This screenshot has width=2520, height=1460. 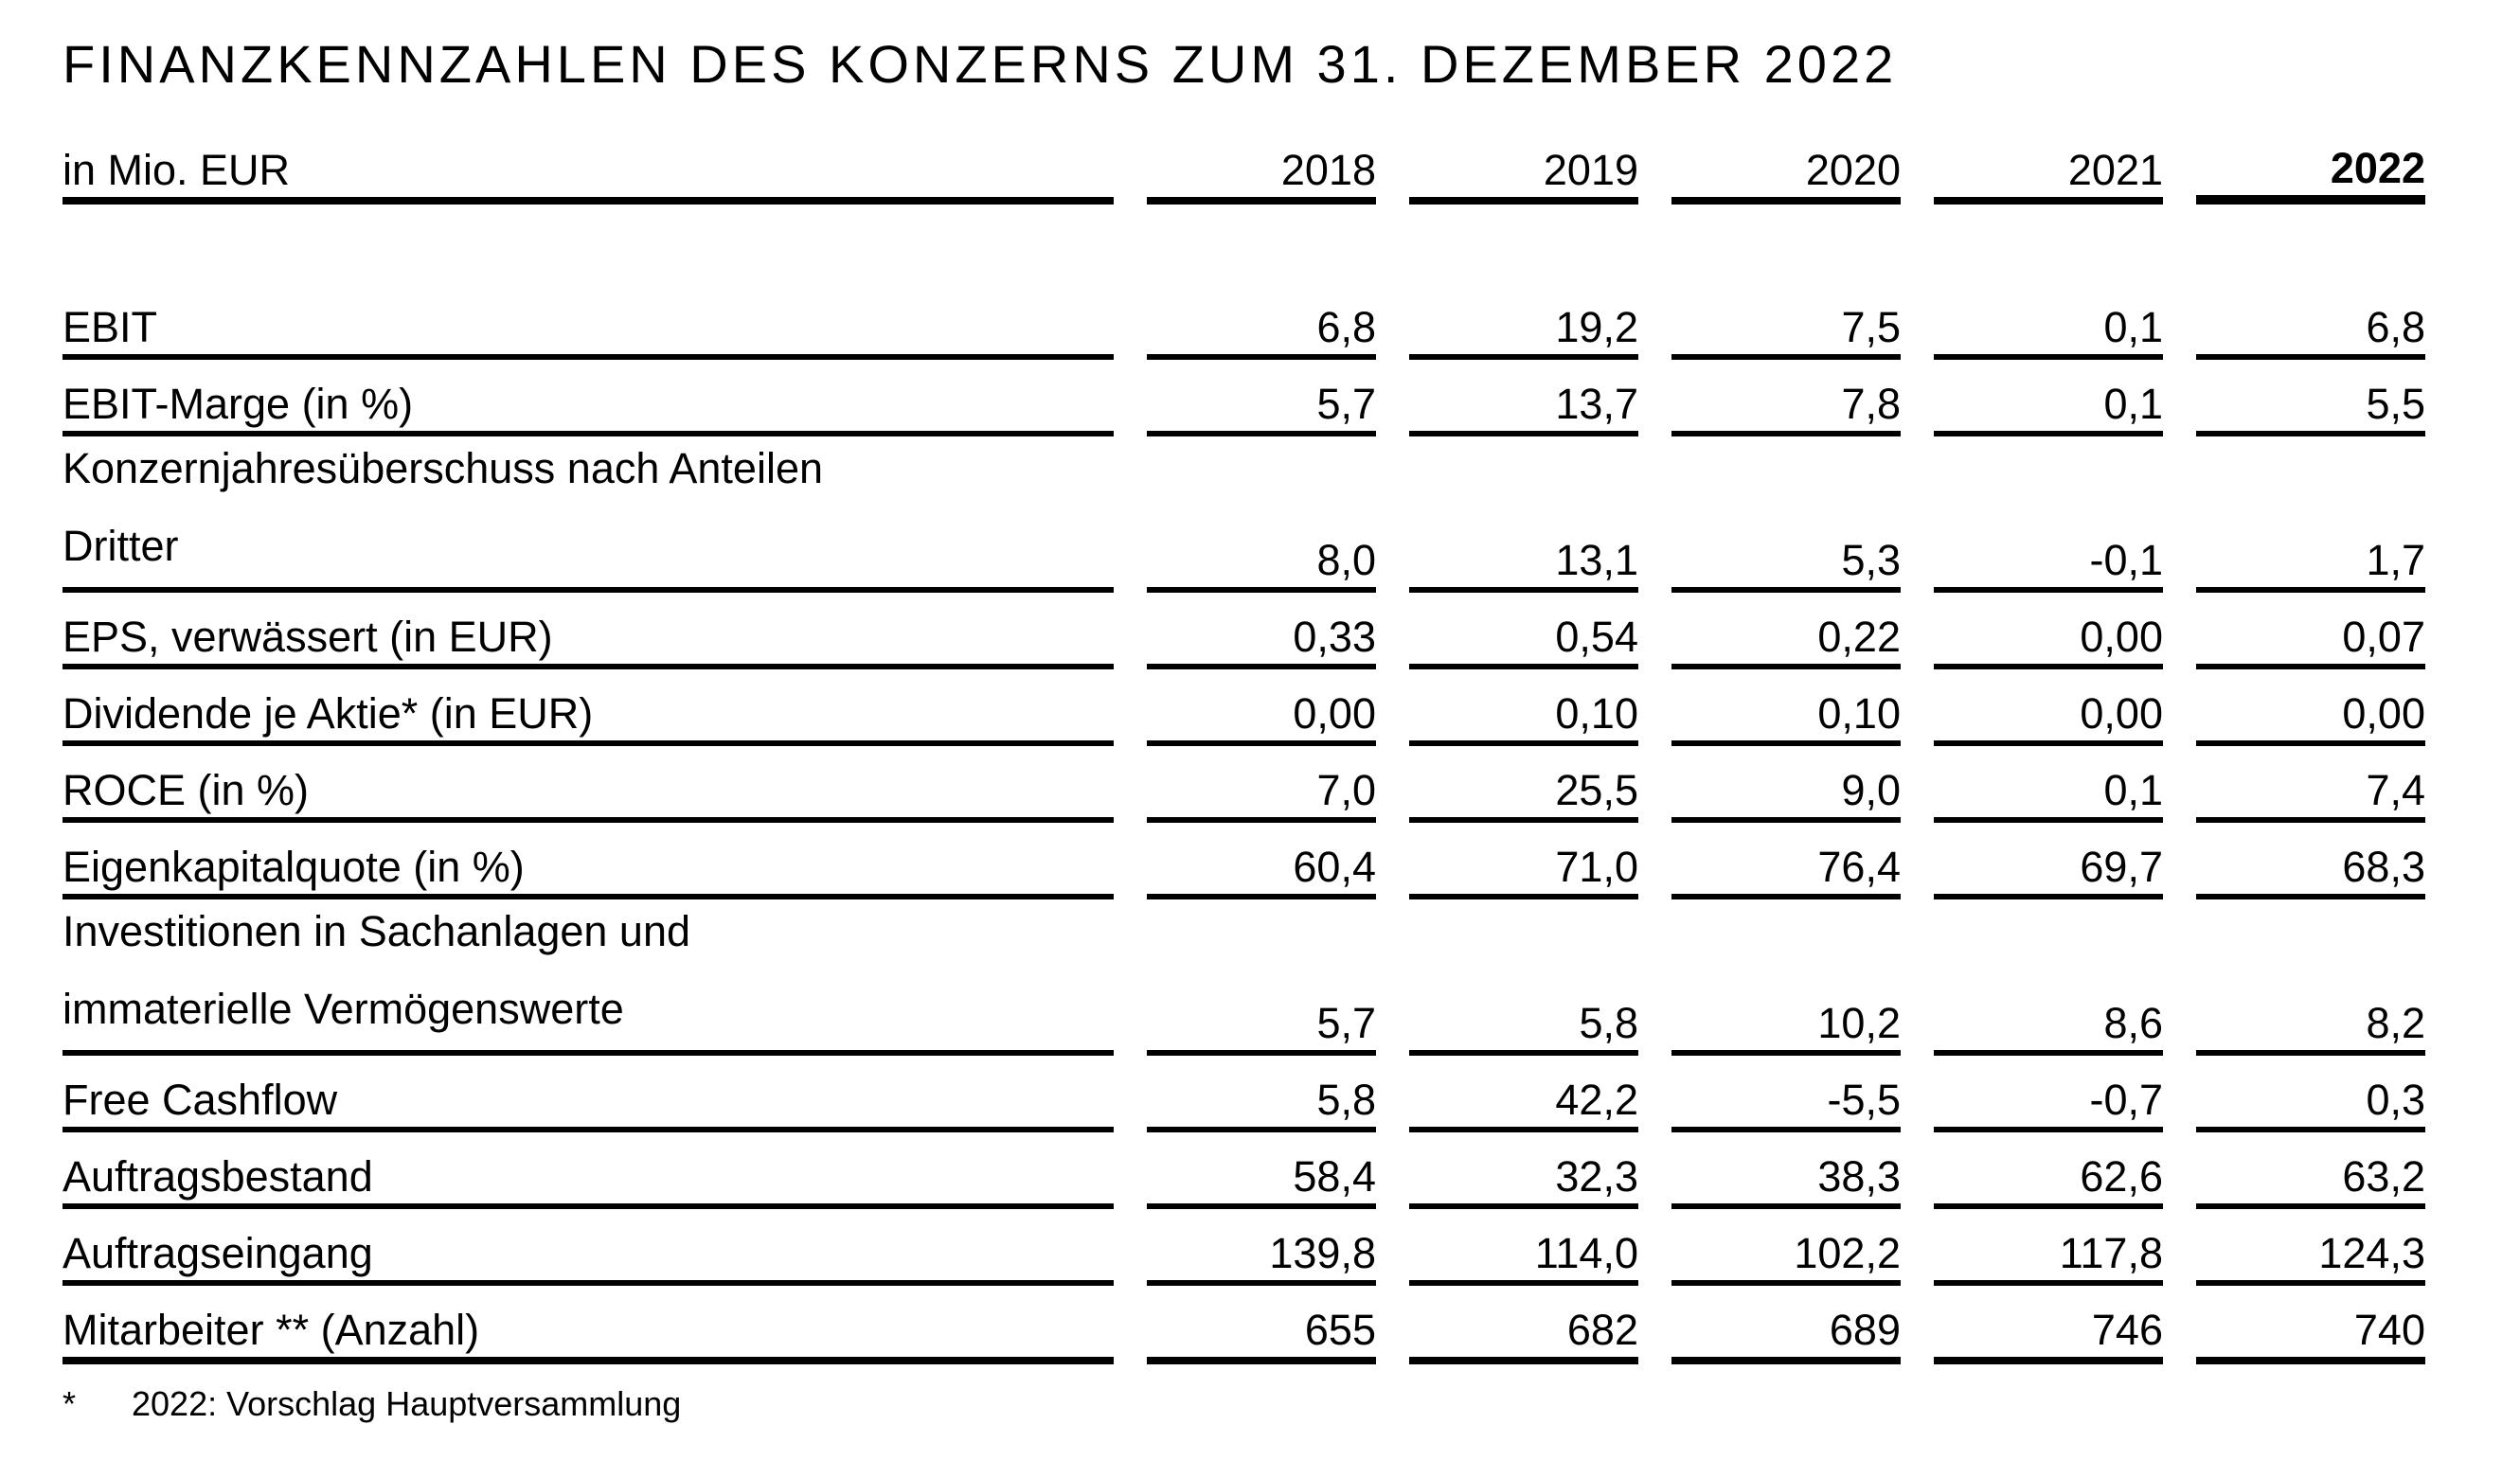 What do you see at coordinates (1524, 861) in the screenshot?
I see `row-value: 71,0` at bounding box center [1524, 861].